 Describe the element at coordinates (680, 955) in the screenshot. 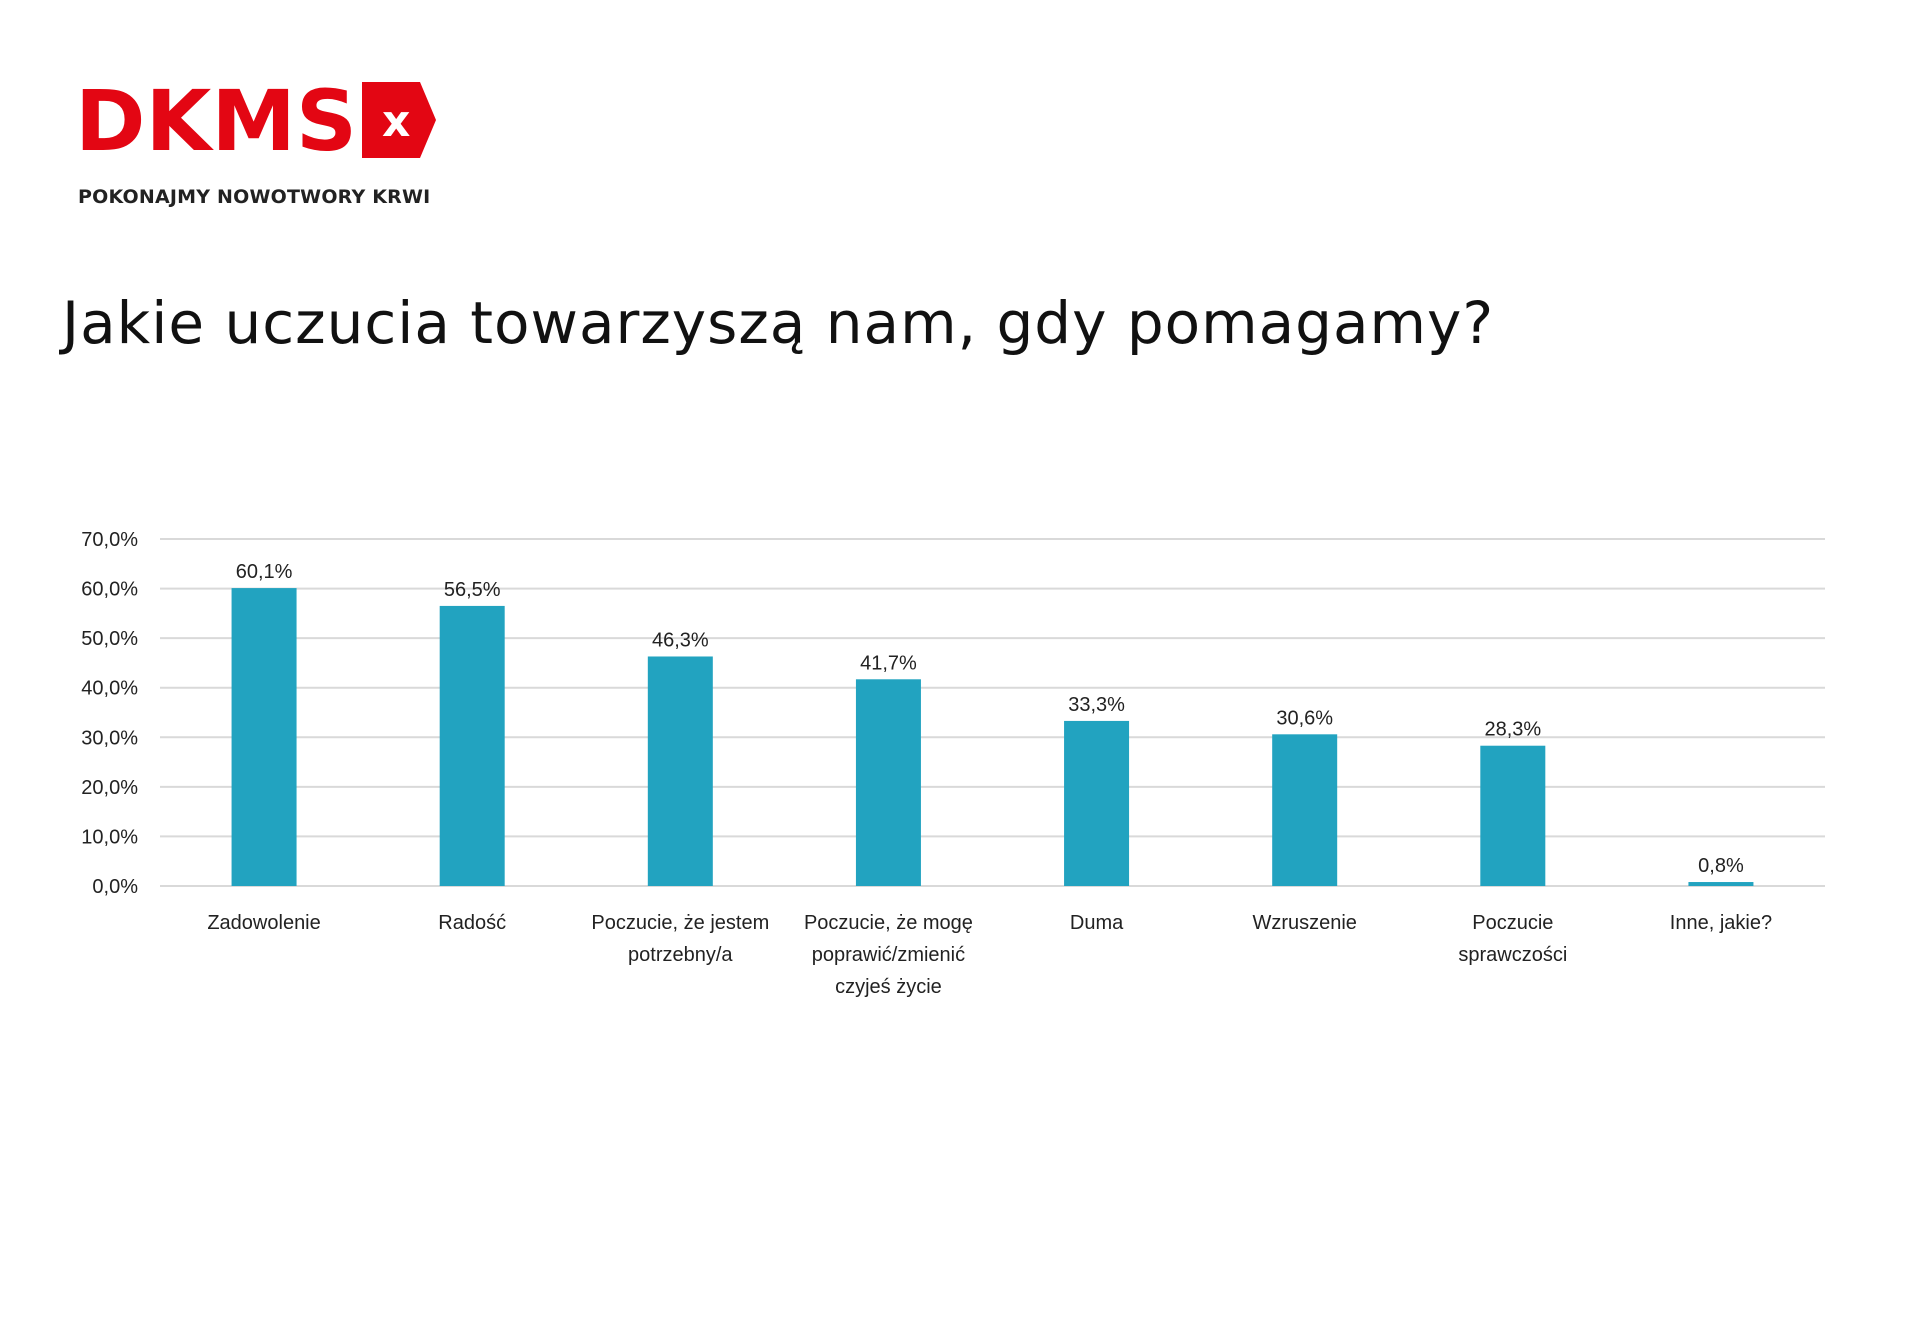

I see `category-label: potrzebny/a` at that location.